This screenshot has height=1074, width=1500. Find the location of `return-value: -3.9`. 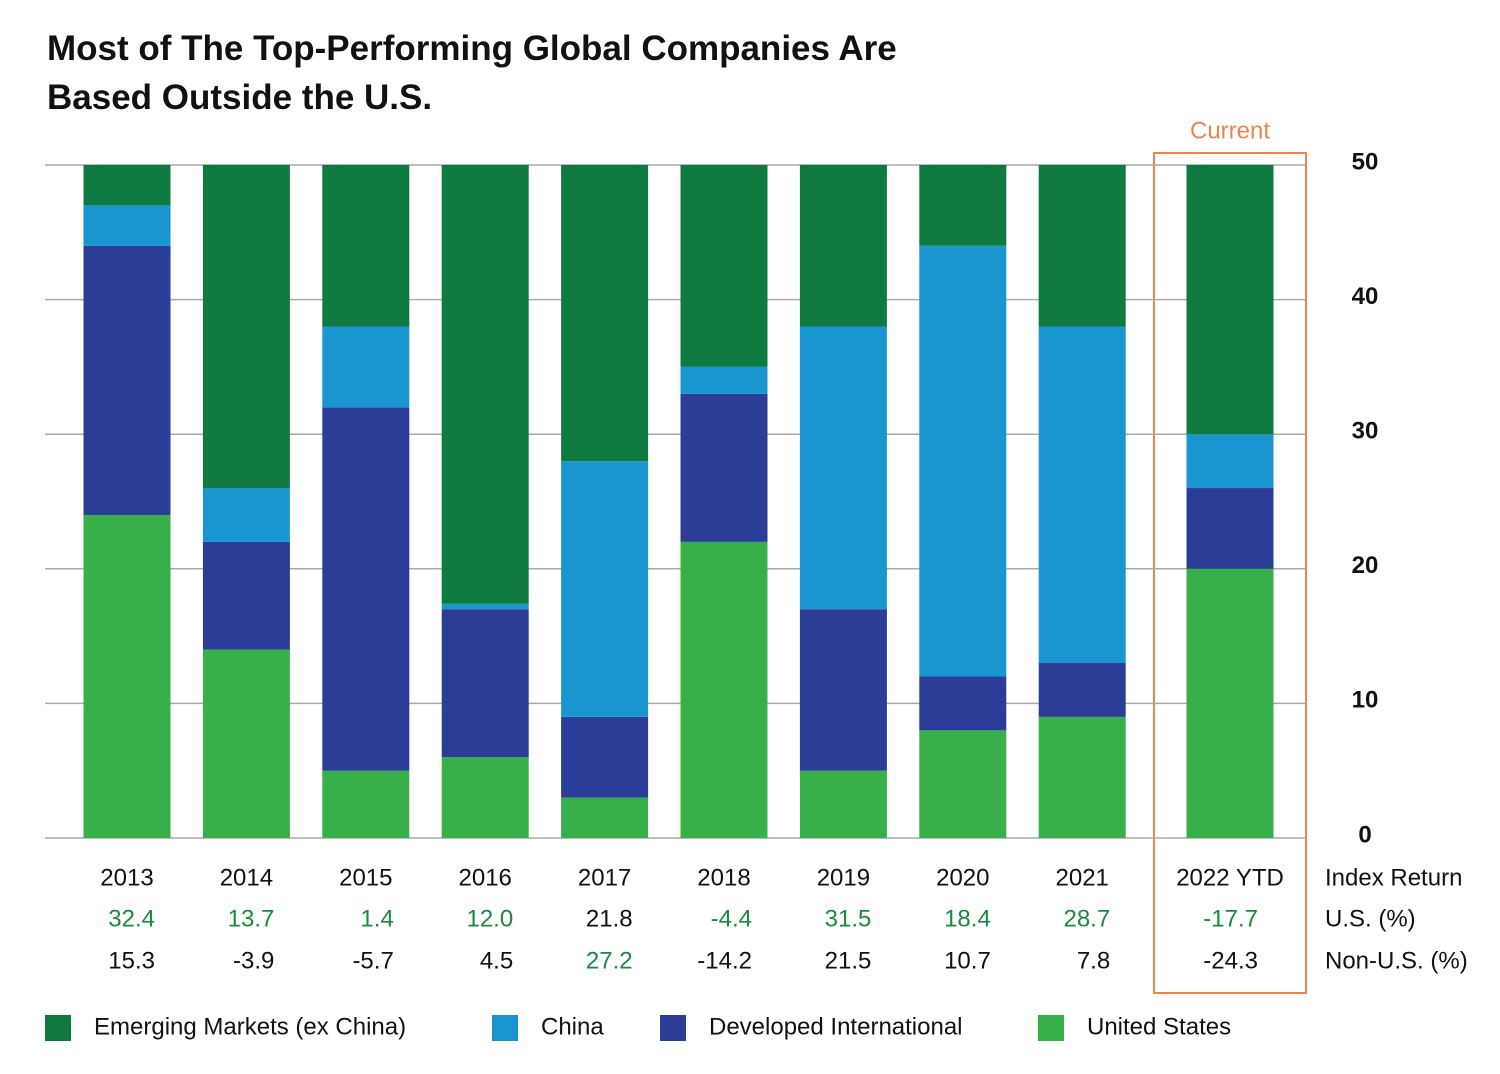

return-value: -3.9 is located at coordinates (253, 960).